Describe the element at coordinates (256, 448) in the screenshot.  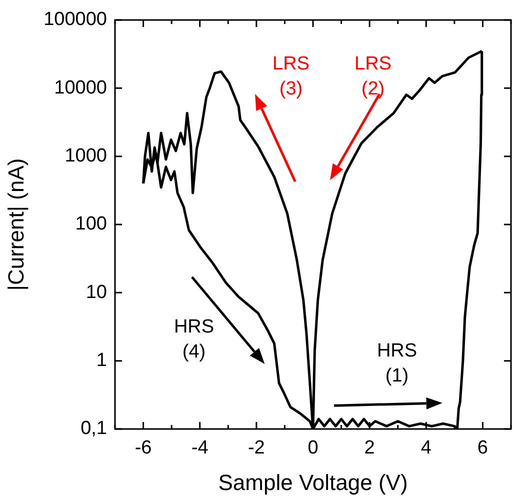
I see `x-tick-label: -2` at that location.